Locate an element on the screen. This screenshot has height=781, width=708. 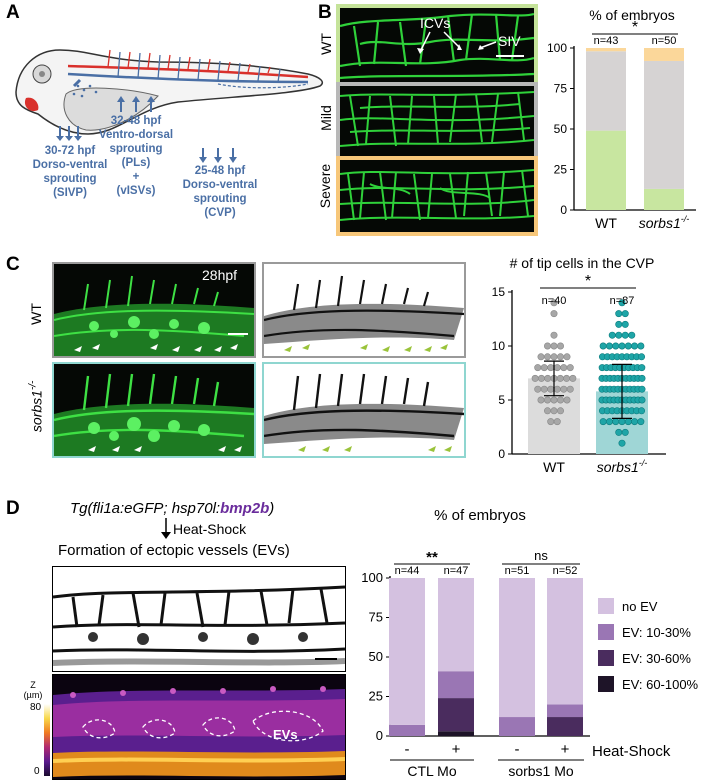
depth-max: 80 is located at coordinates (36, 707).